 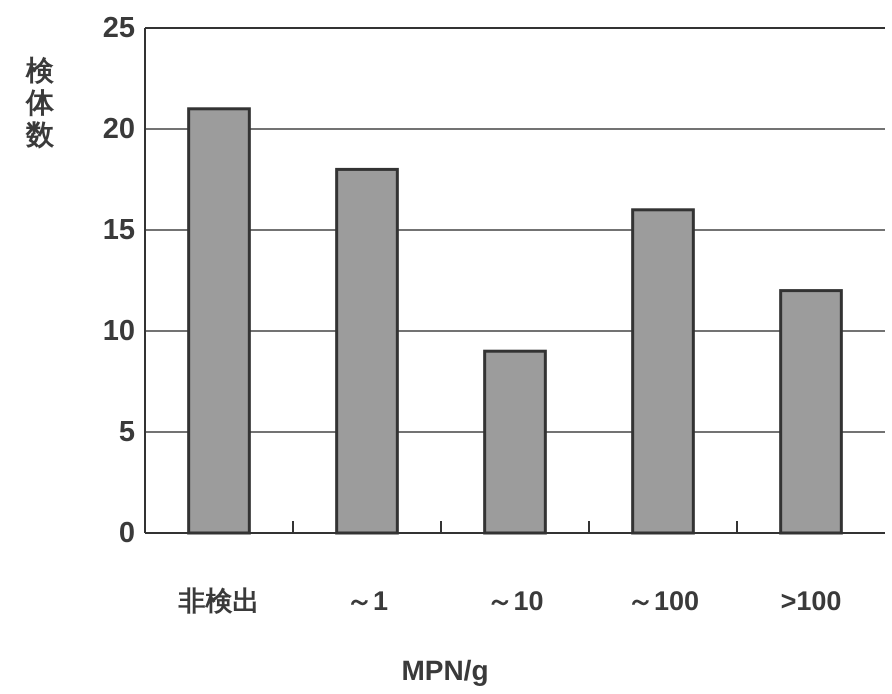 What do you see at coordinates (118, 230) in the screenshot?
I see `y-tick-label: 15` at bounding box center [118, 230].